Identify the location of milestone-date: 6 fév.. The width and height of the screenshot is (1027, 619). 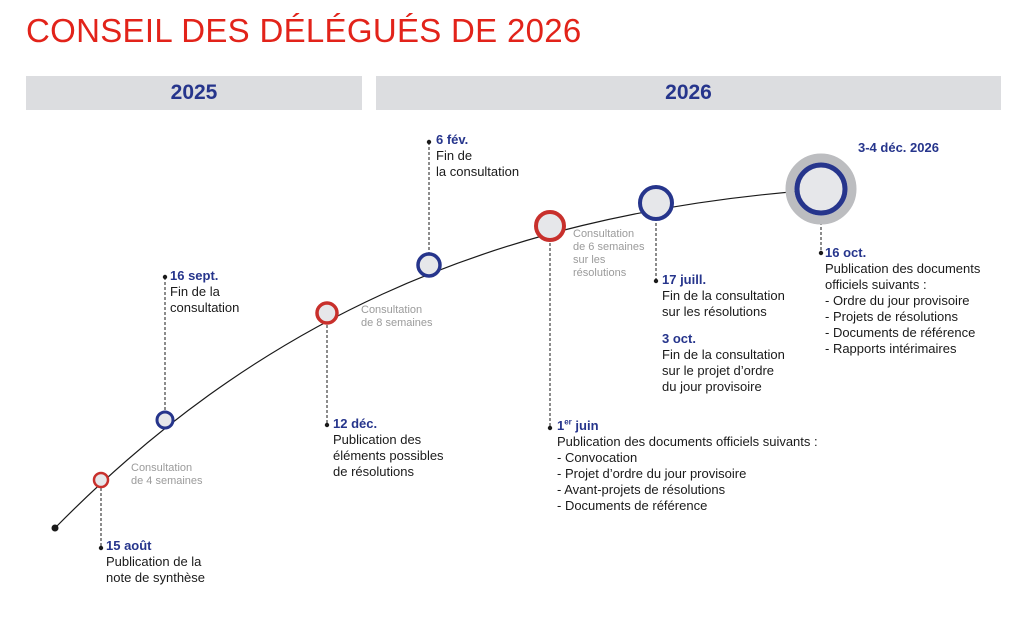
(452, 139).